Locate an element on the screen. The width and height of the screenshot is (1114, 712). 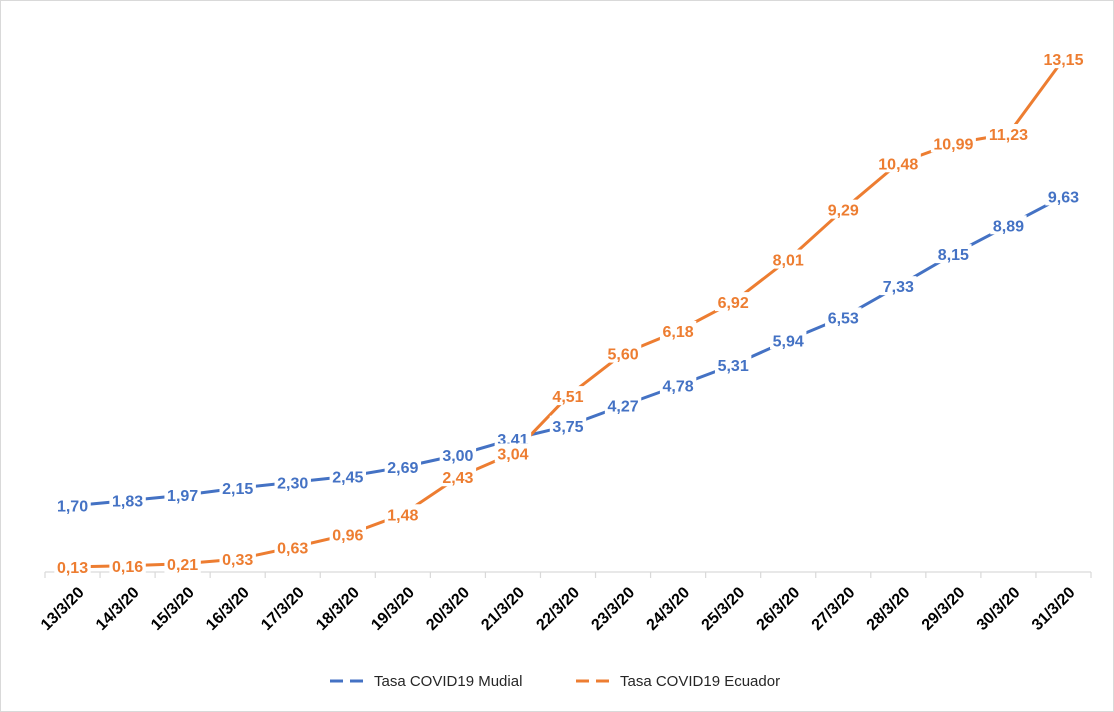
data-label: 1,48 is located at coordinates (402, 515).